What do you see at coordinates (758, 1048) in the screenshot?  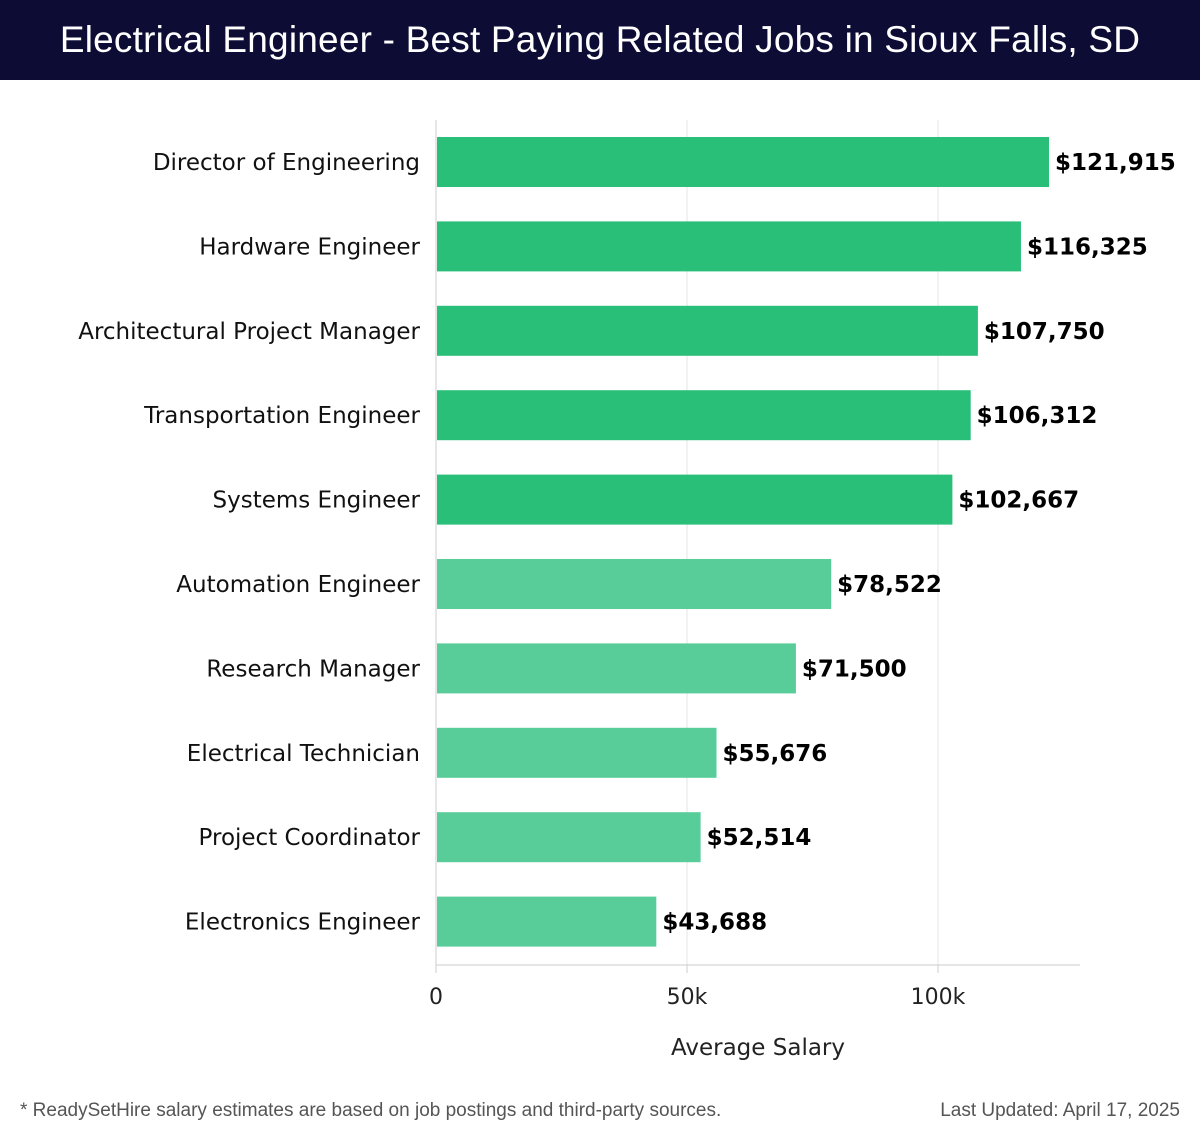 I see `x-axis-label: Average Salary` at bounding box center [758, 1048].